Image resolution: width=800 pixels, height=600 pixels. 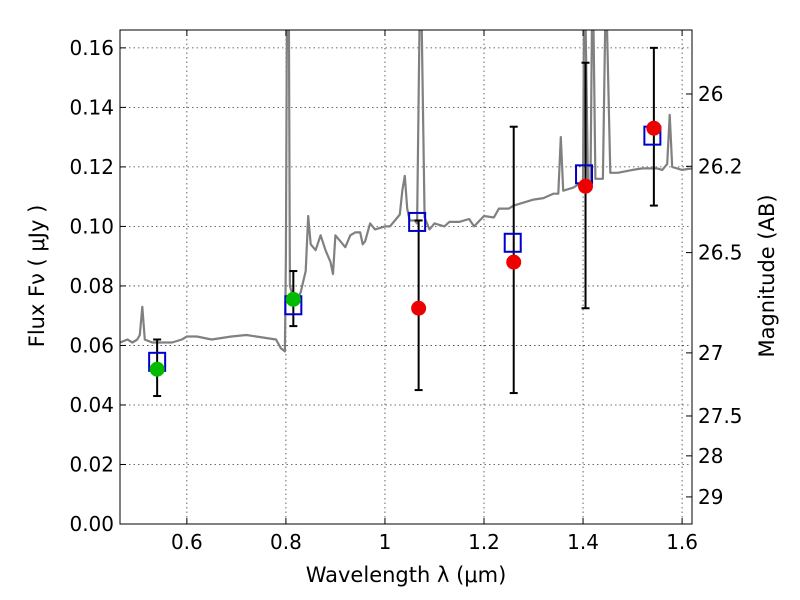 What do you see at coordinates (720, 416) in the screenshot?
I see `right-tick-label: 27.5` at bounding box center [720, 416].